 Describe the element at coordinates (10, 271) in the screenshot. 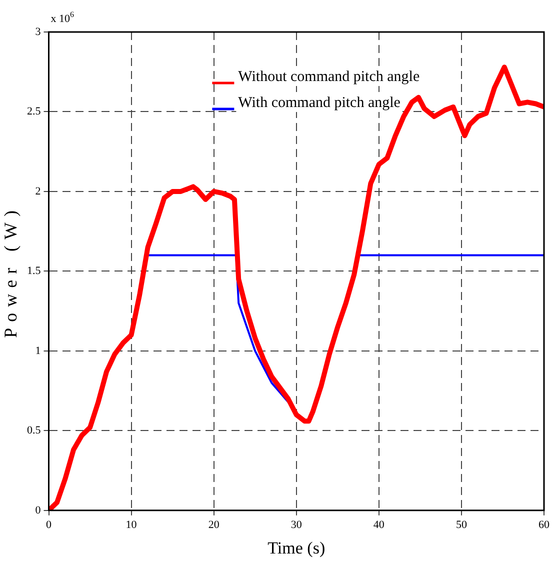

I see `y-axis-title: Power (W)` at that location.